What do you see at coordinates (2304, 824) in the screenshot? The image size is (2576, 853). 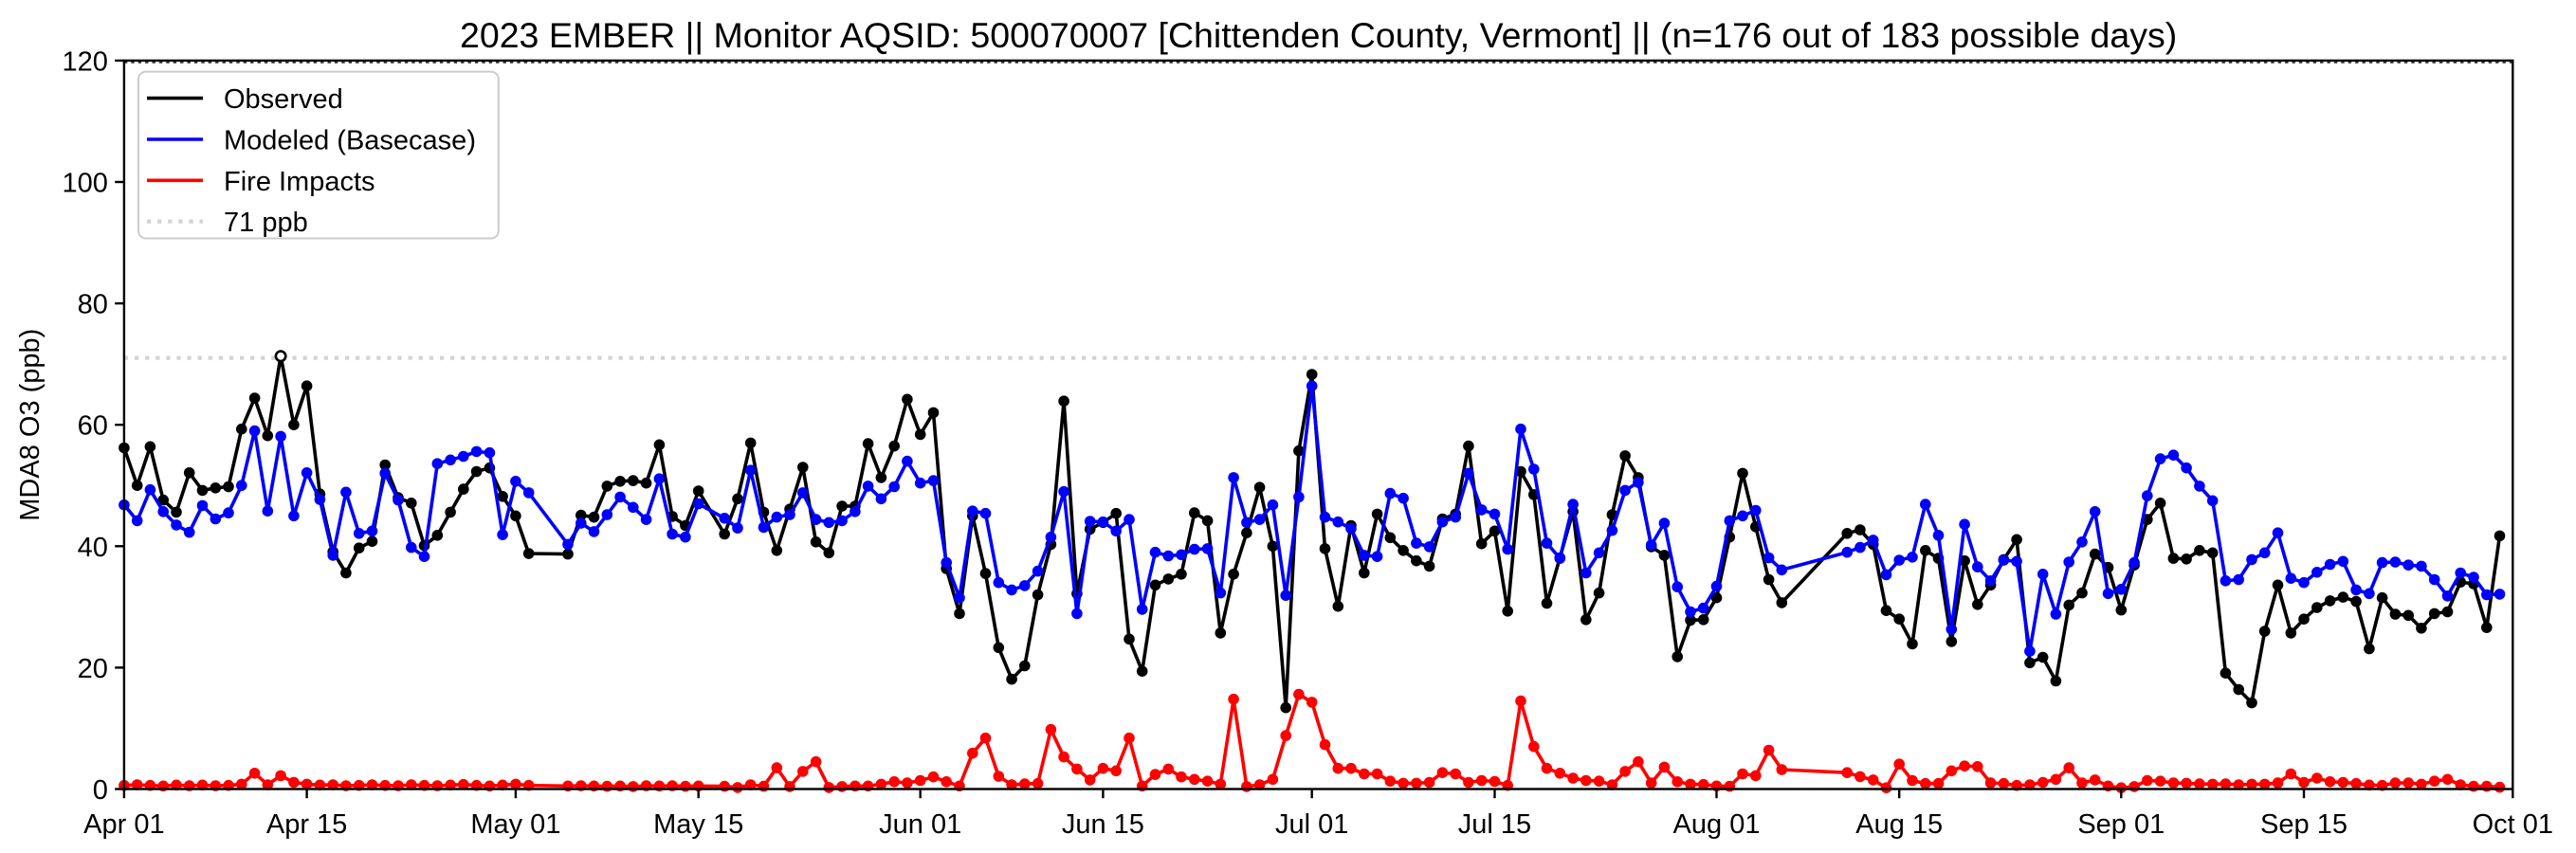 I see `svg-text: Sep 15` at bounding box center [2304, 824].